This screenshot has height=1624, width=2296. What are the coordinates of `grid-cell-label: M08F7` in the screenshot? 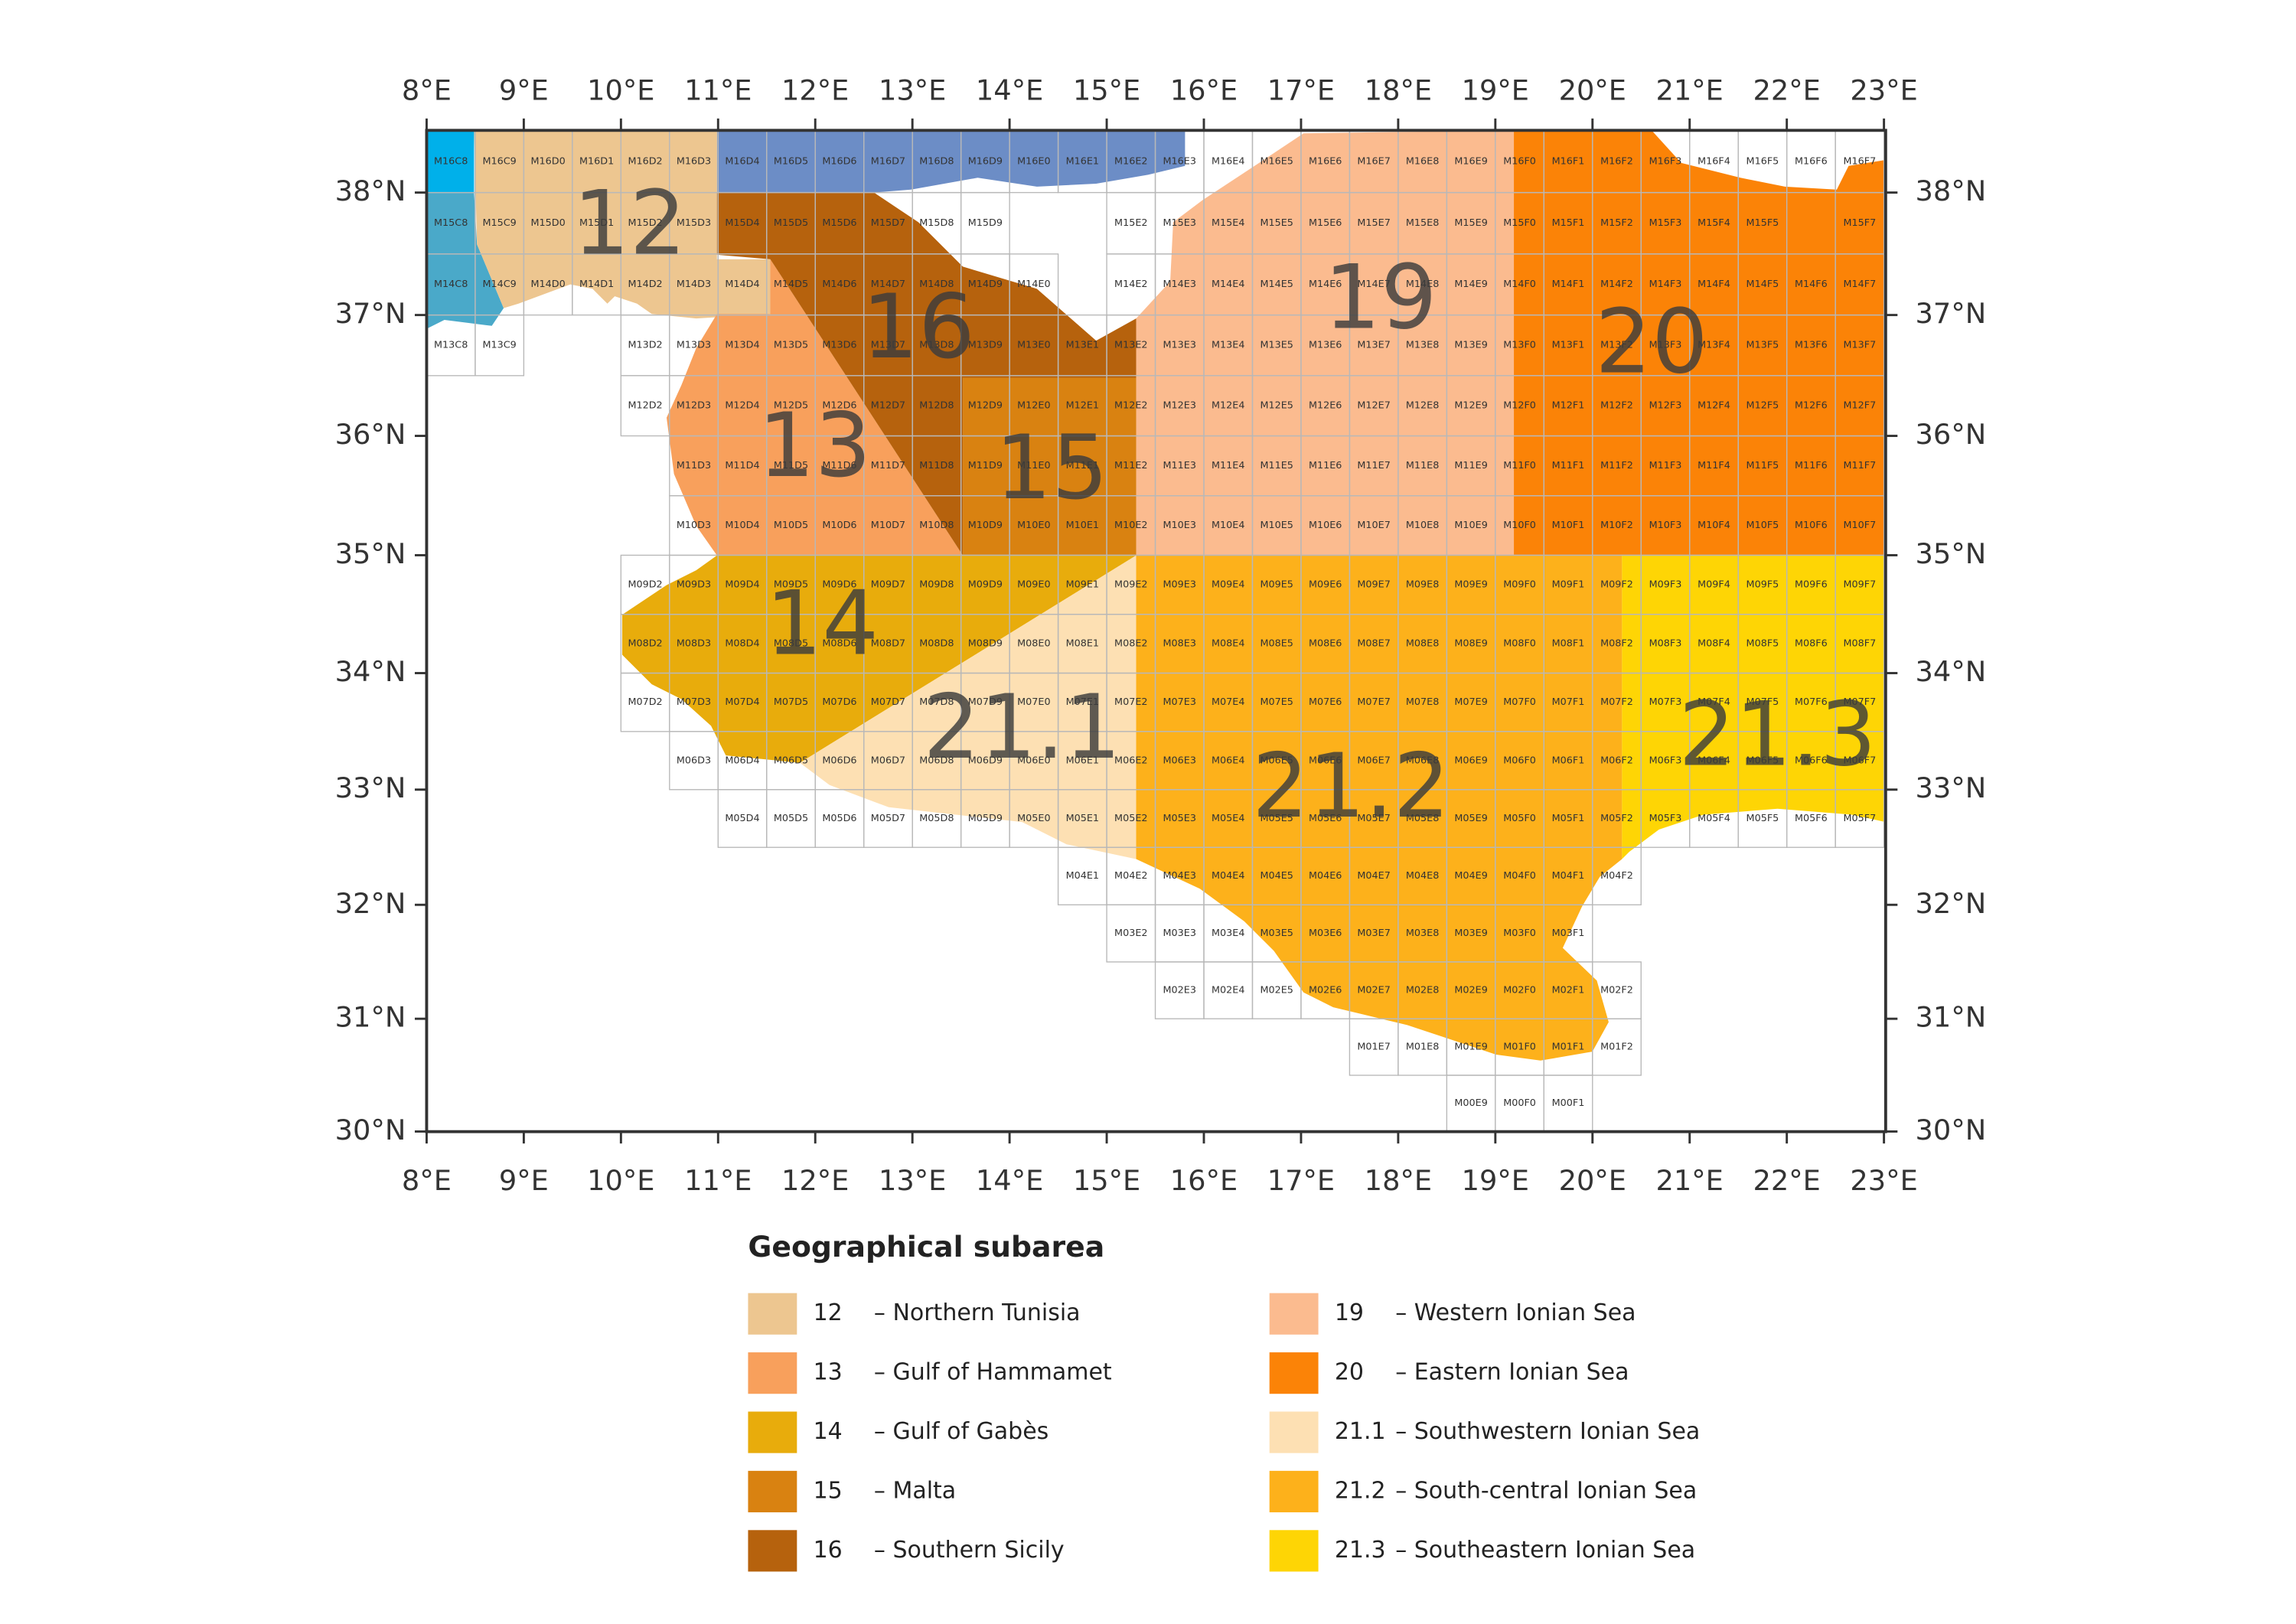 It's located at (1860, 644).